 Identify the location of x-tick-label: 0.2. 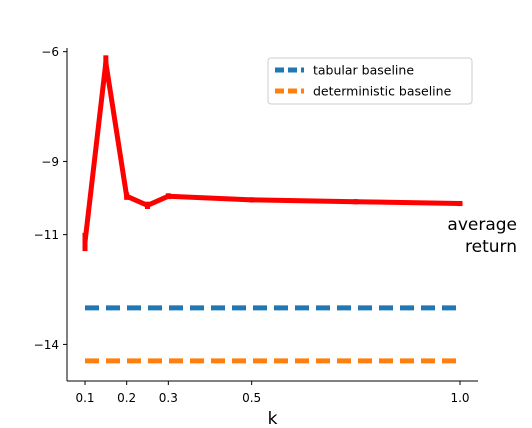
(126, 398).